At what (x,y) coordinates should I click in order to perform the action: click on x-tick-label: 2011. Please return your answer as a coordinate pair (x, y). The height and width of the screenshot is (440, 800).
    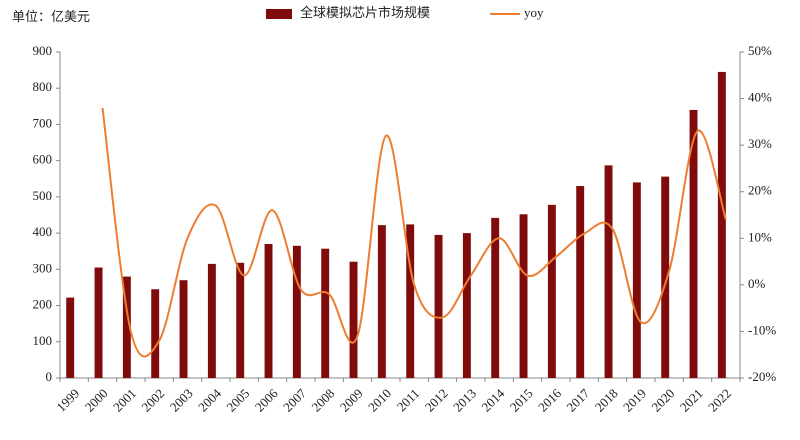
    Looking at the image, I should click on (408, 400).